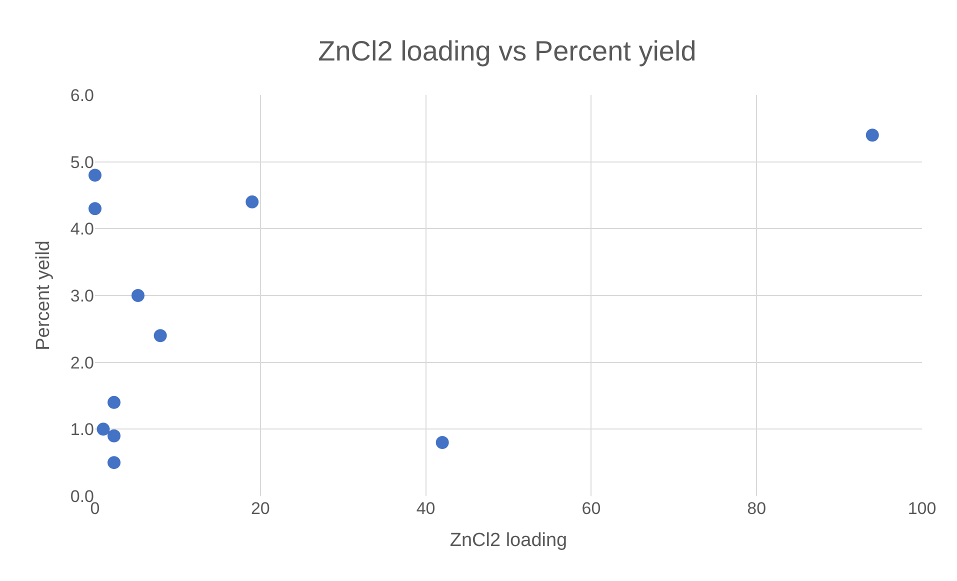 Image resolution: width=957 pixels, height=581 pixels. Describe the element at coordinates (756, 508) in the screenshot. I see `x-tick-label: 80` at that location.